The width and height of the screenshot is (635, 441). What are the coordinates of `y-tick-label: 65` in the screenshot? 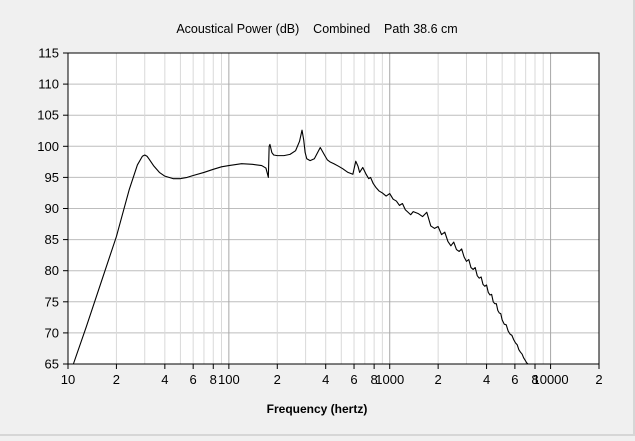 It's located at (52, 364).